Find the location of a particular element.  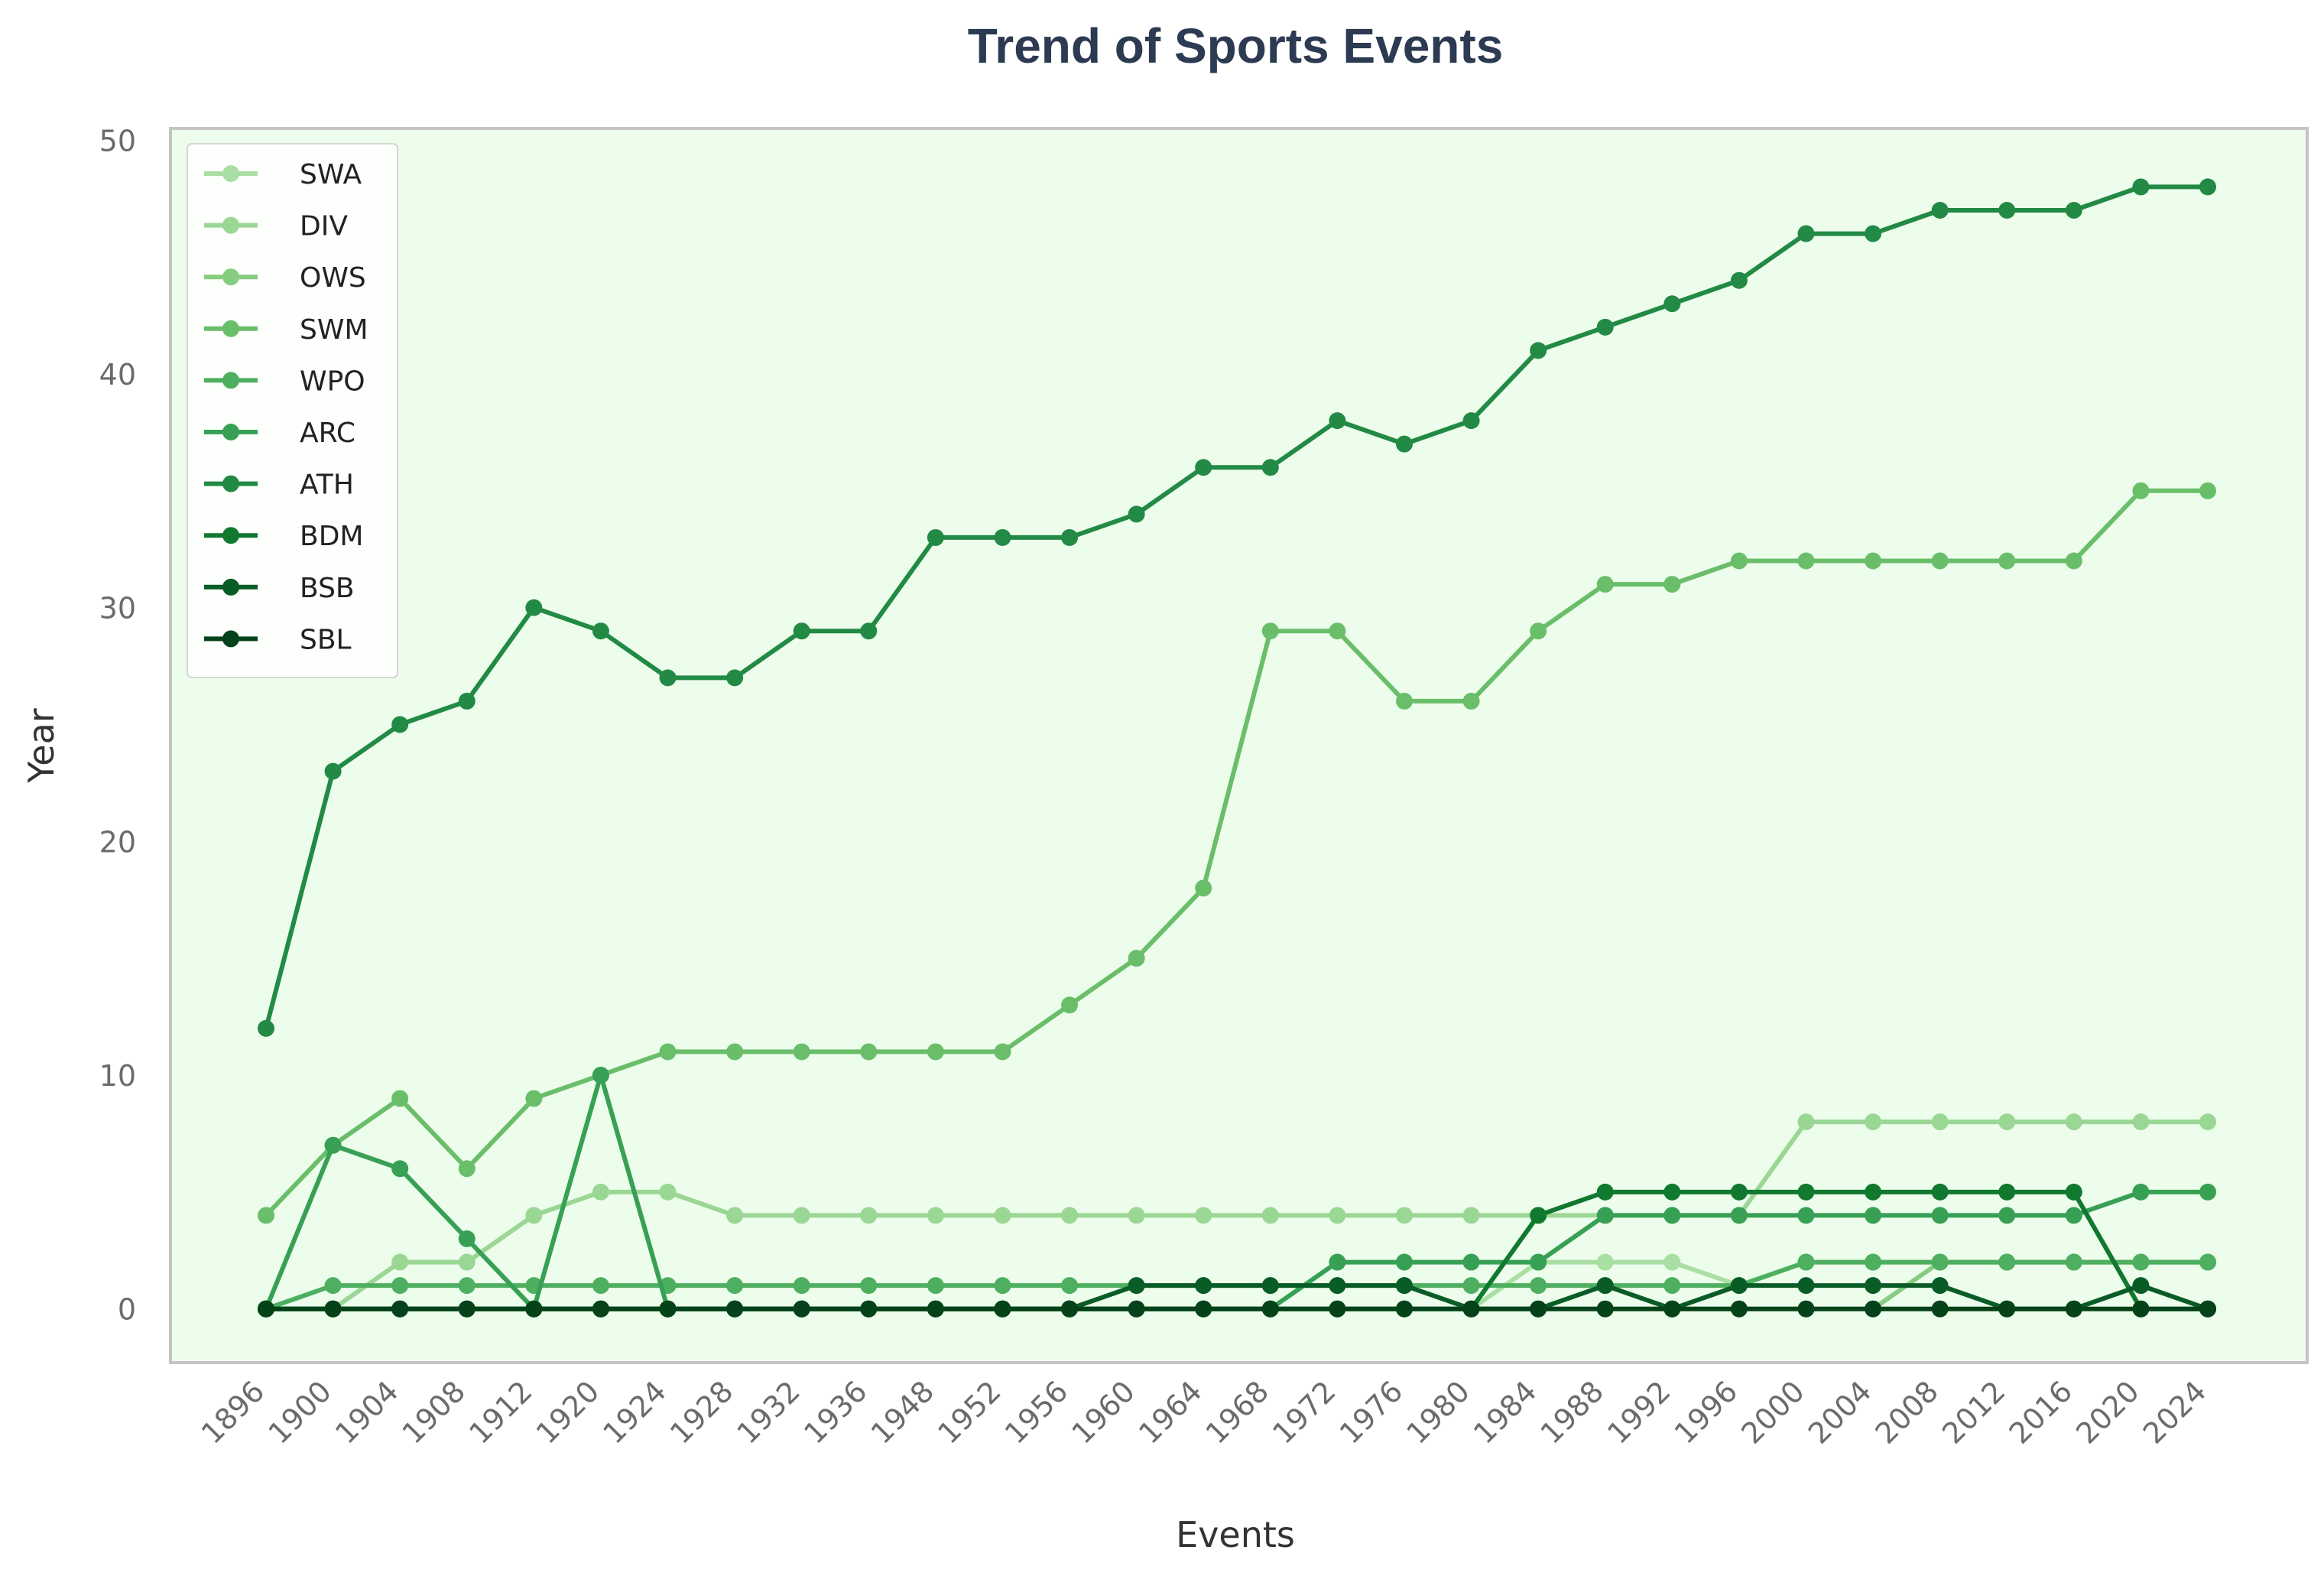

x-tick-label: 1948 is located at coordinates (903, 1413).